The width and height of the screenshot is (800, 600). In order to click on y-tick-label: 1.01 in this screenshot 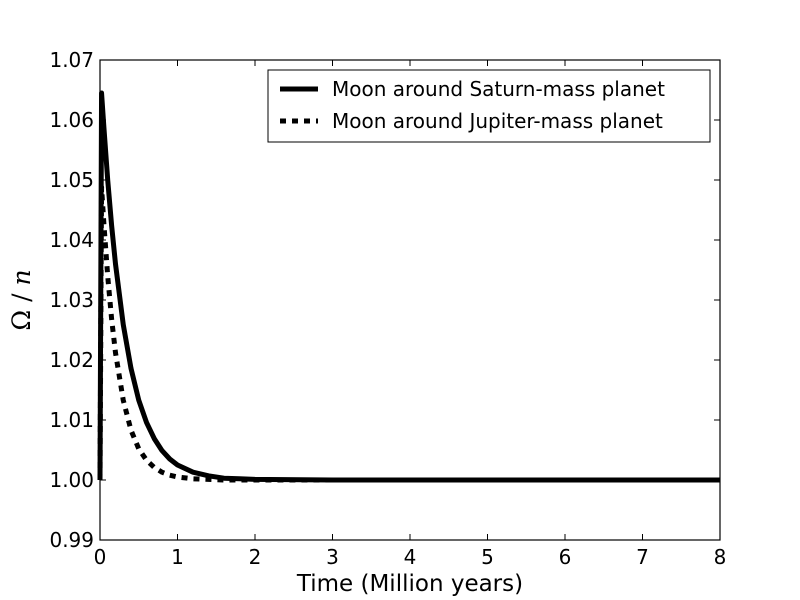, I will do `click(71, 420)`.